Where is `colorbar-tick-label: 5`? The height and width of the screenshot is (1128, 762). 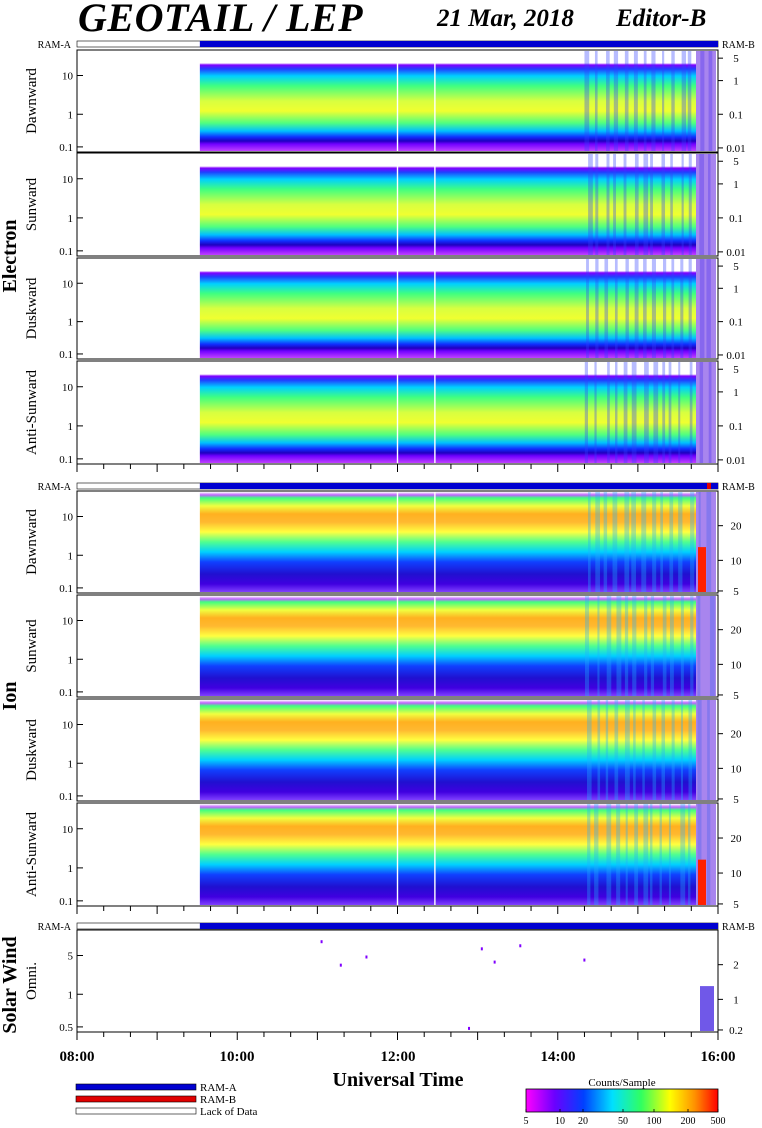 colorbar-tick-label: 5 is located at coordinates (526, 1121).